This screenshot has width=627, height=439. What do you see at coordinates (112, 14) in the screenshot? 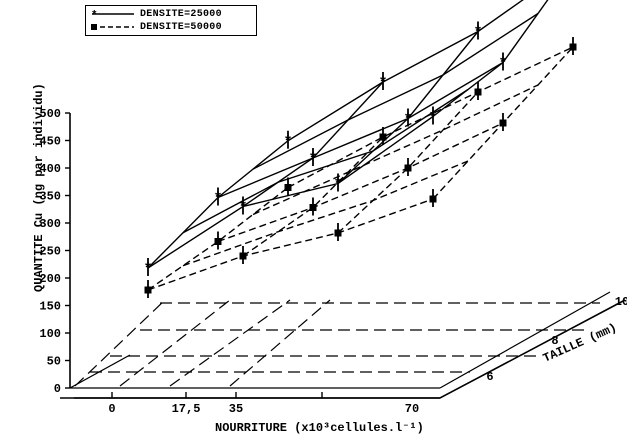
I see `legend-solid-line-asterisk-icon: *` at bounding box center [112, 14].